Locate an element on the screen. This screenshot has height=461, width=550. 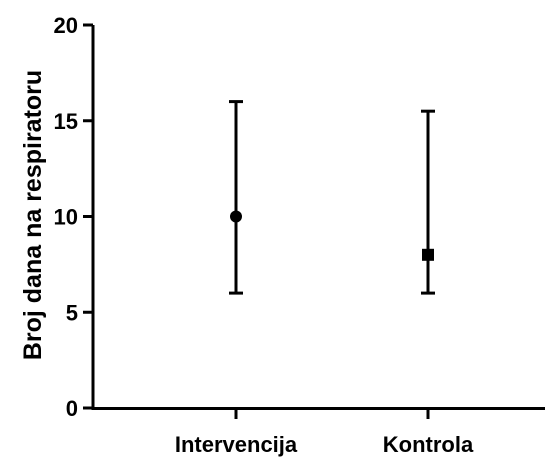
y-tick-label: 5 is located at coordinates (72, 312).